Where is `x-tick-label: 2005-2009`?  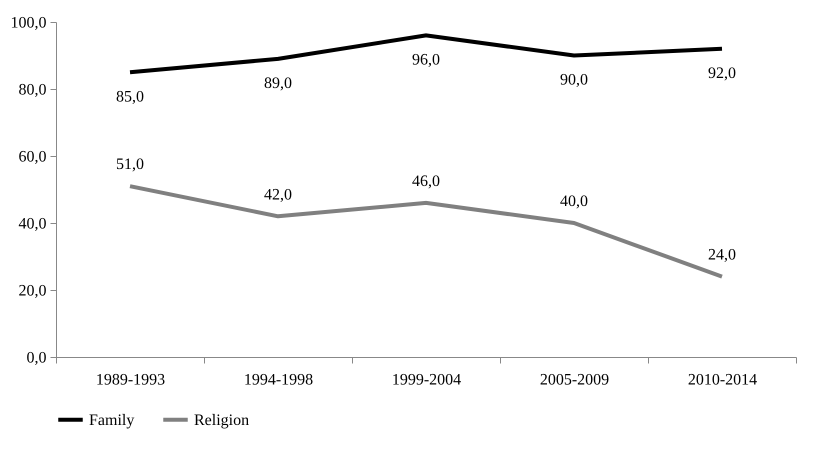
x-tick-label: 2005-2009 is located at coordinates (575, 380).